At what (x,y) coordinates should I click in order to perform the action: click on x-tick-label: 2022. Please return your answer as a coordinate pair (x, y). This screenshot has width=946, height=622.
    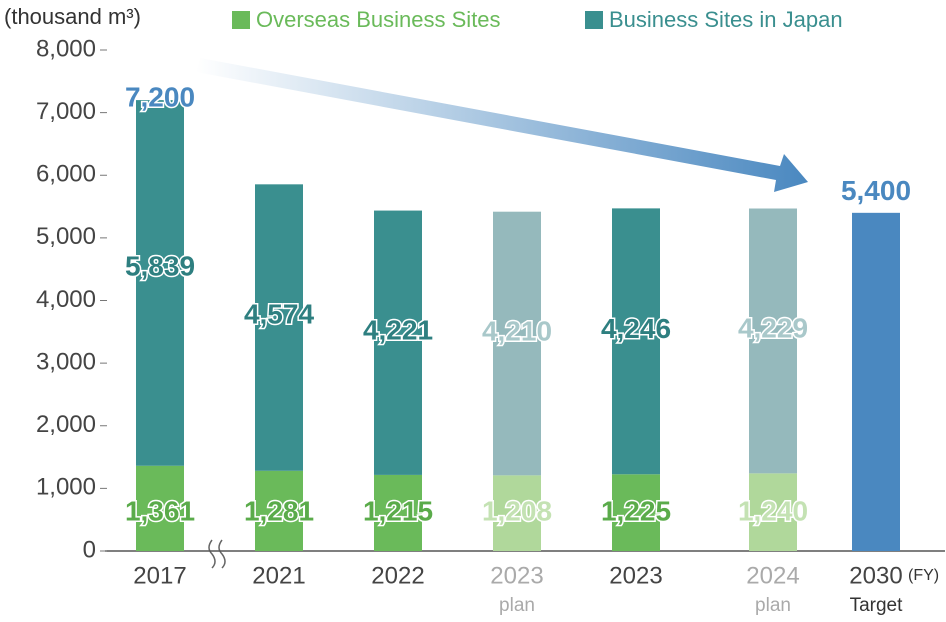
    Looking at the image, I should click on (397, 575).